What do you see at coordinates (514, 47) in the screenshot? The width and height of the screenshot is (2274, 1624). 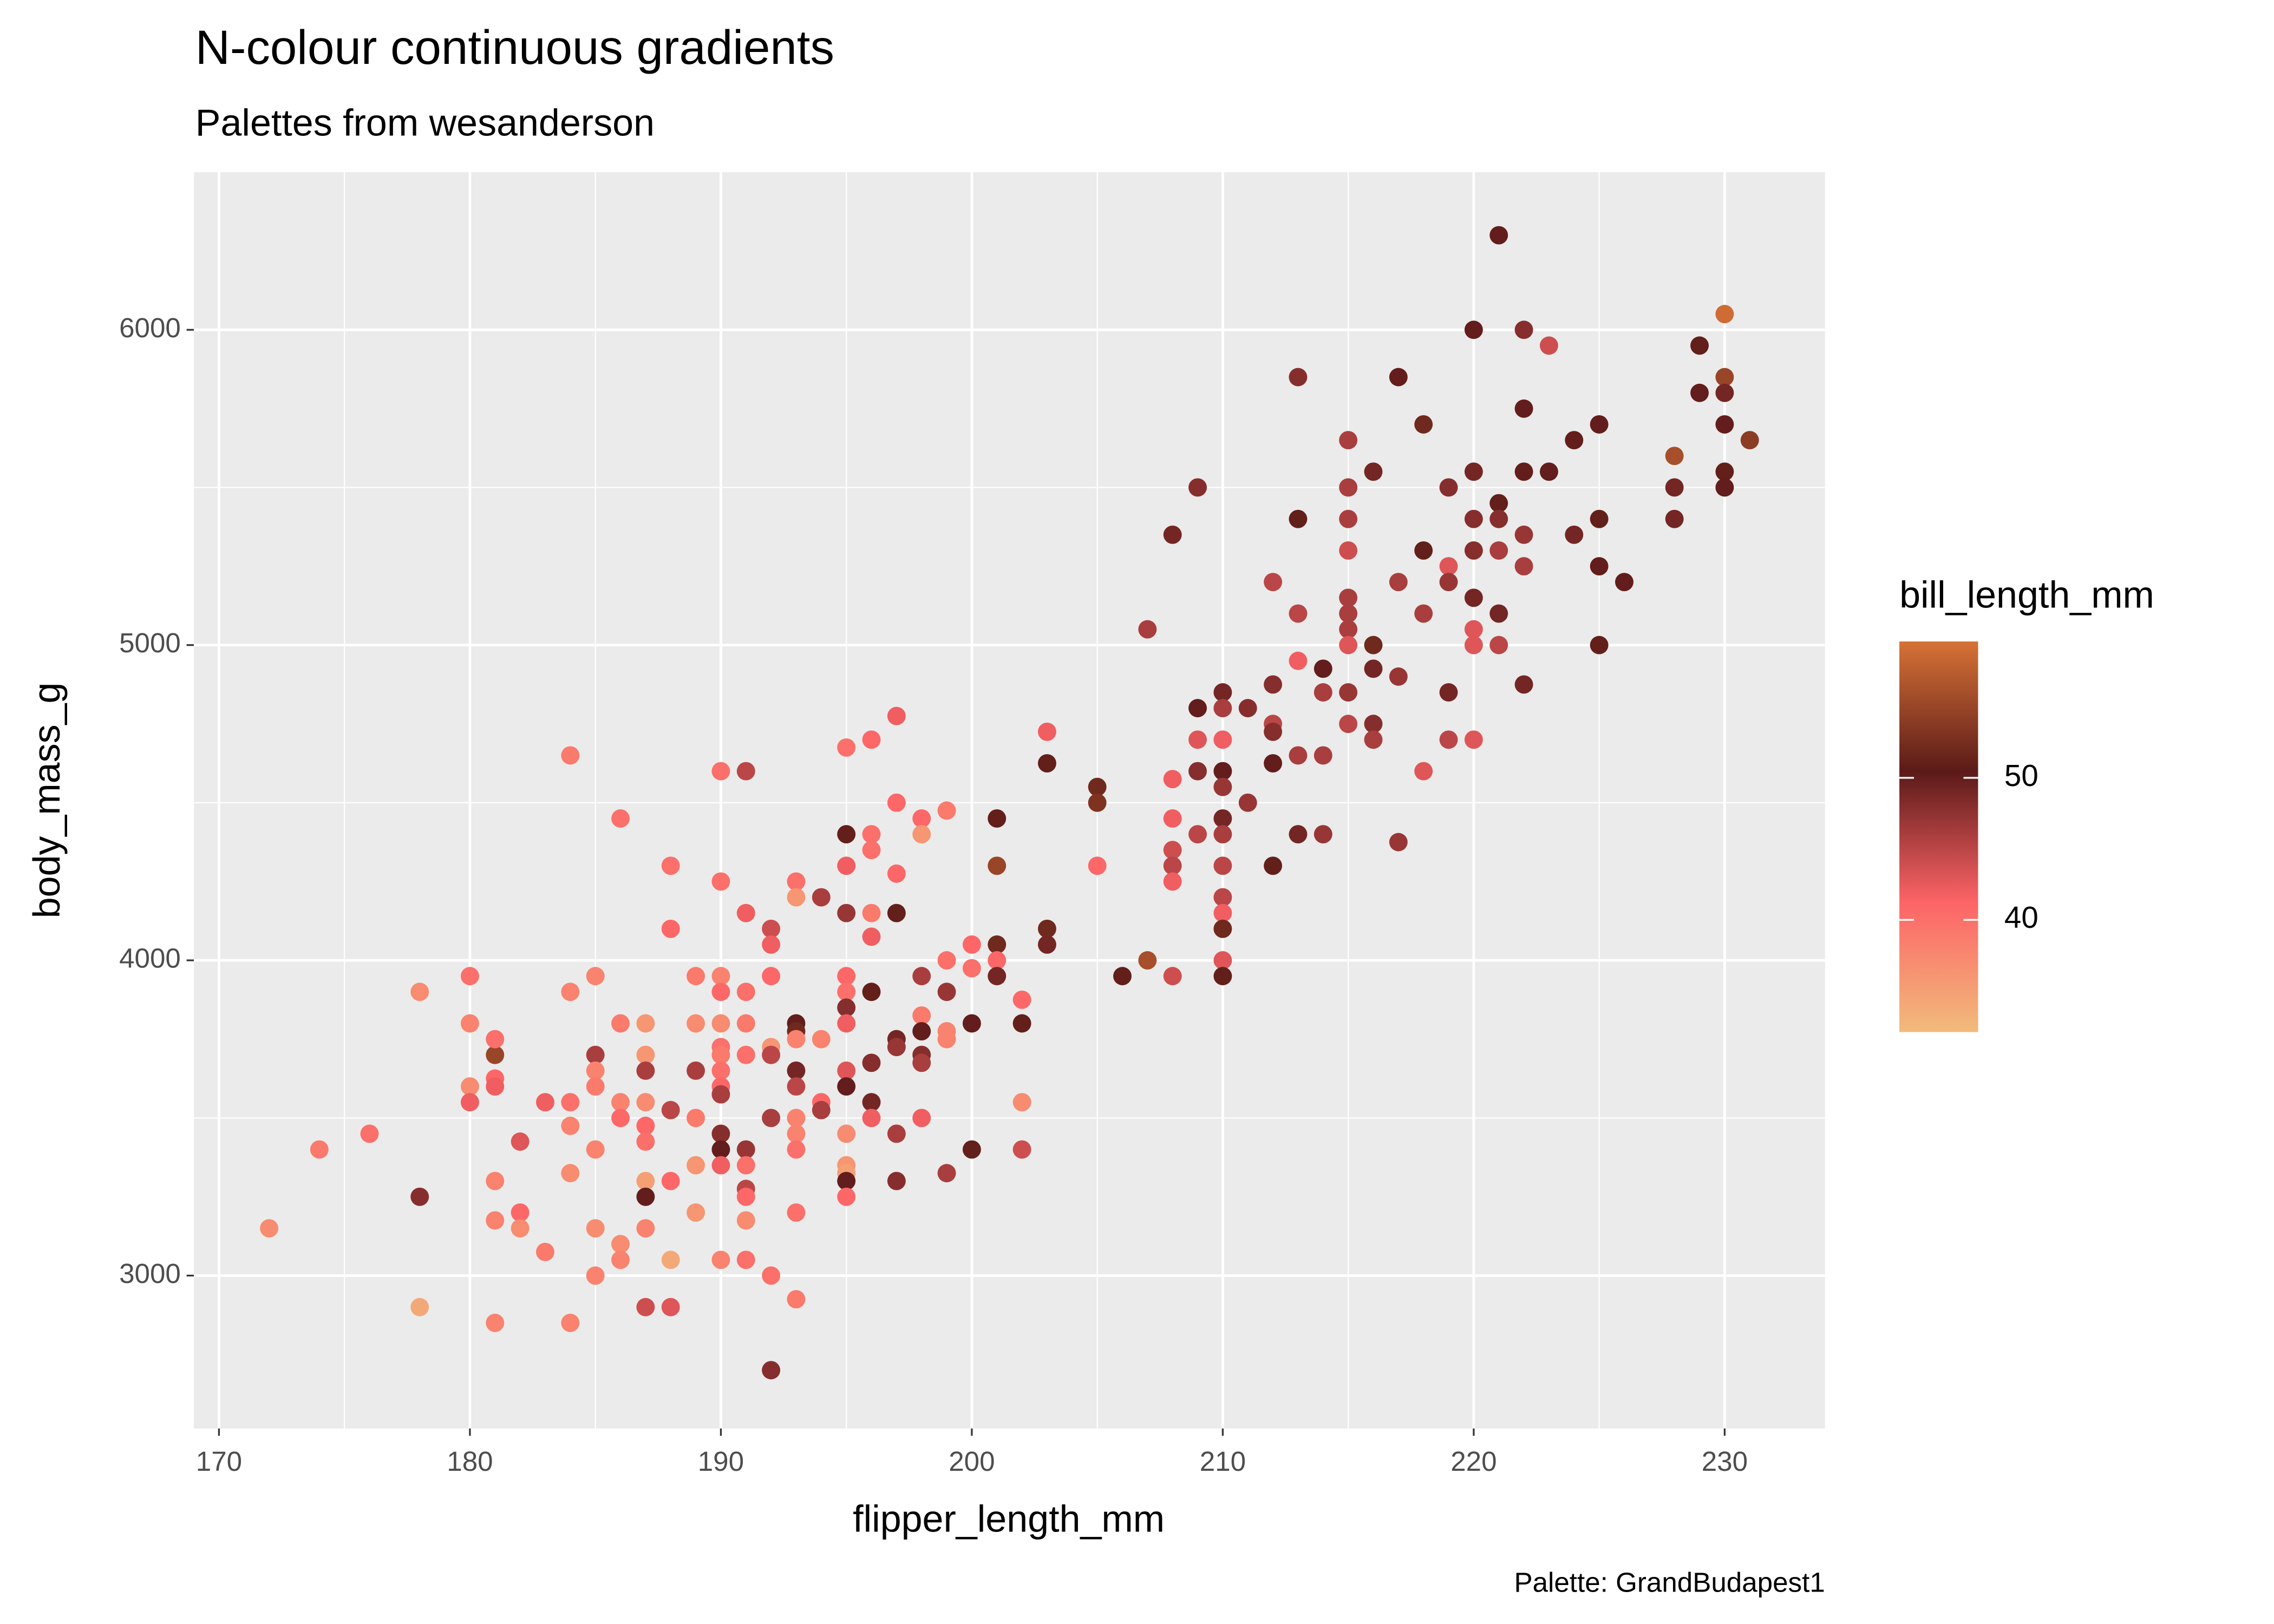 I see `chart-title: N-colour continuous gradients` at bounding box center [514, 47].